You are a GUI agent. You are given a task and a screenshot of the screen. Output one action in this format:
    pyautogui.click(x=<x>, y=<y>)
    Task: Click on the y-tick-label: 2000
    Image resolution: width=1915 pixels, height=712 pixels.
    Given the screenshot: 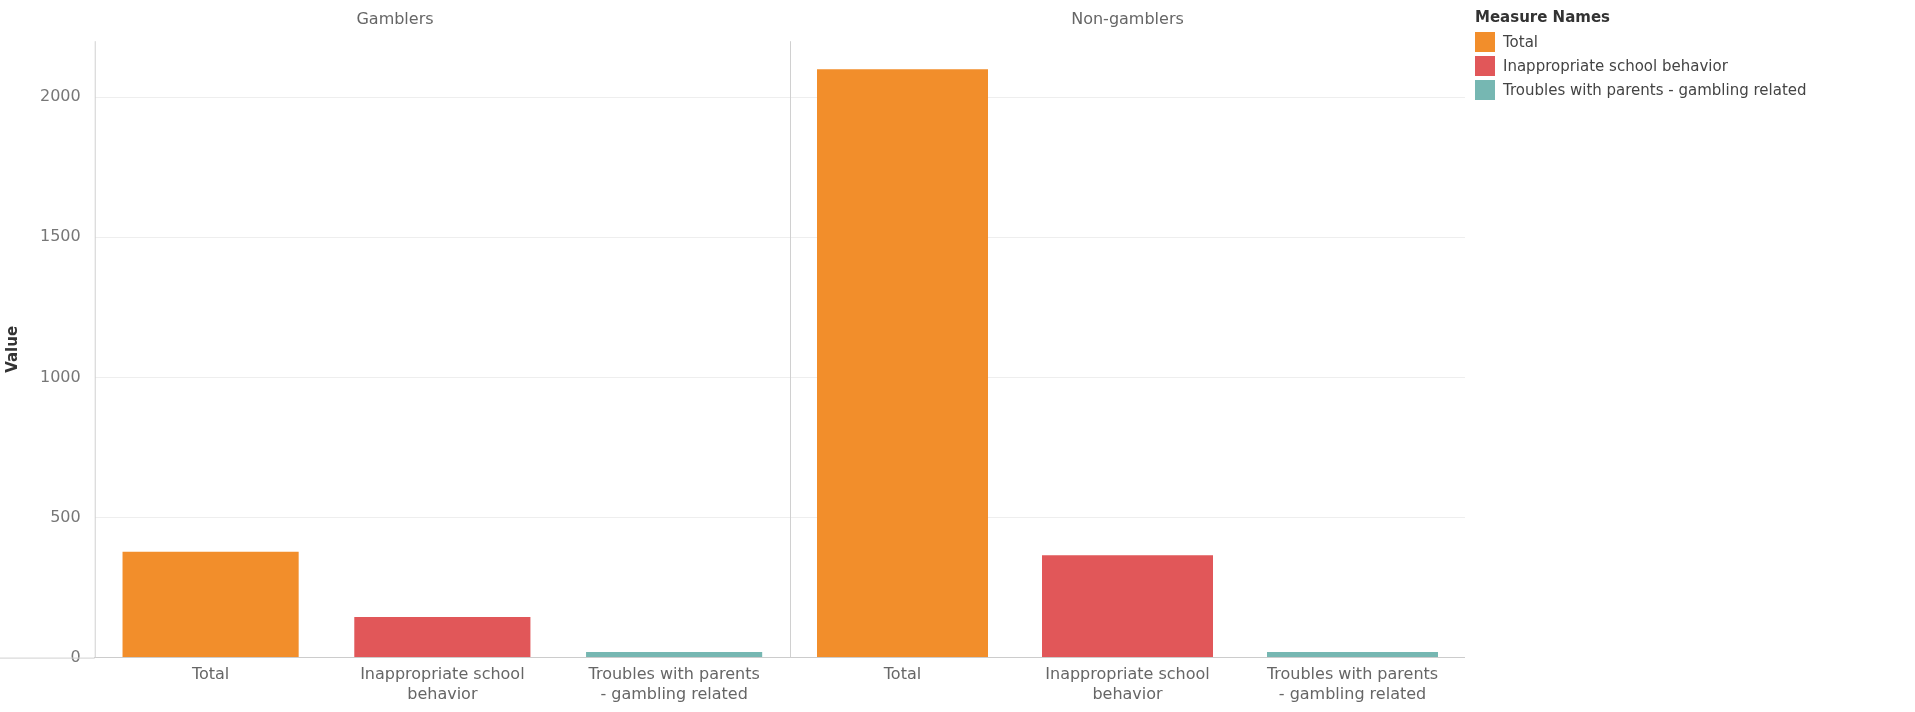 What is the action you would take?
    pyautogui.click(x=60, y=96)
    